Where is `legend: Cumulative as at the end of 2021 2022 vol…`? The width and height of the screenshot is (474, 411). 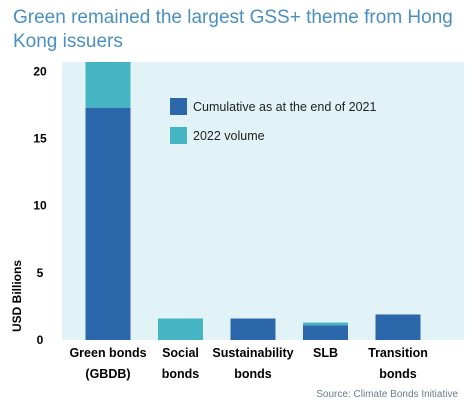
legend: Cumulative as at the end of 2021 2022 vol… is located at coordinates (273, 121).